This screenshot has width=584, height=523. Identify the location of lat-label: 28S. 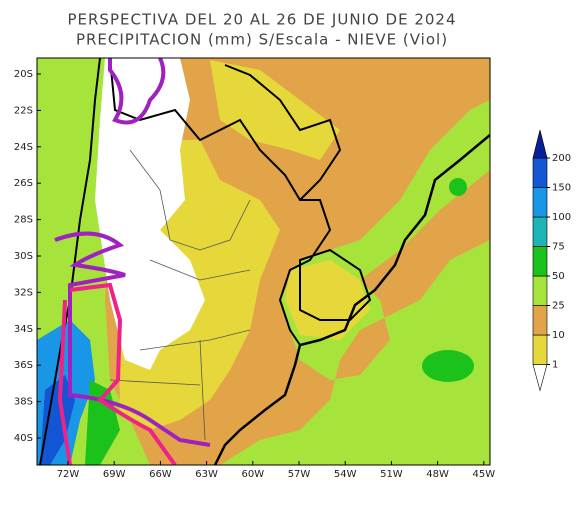
(23, 220).